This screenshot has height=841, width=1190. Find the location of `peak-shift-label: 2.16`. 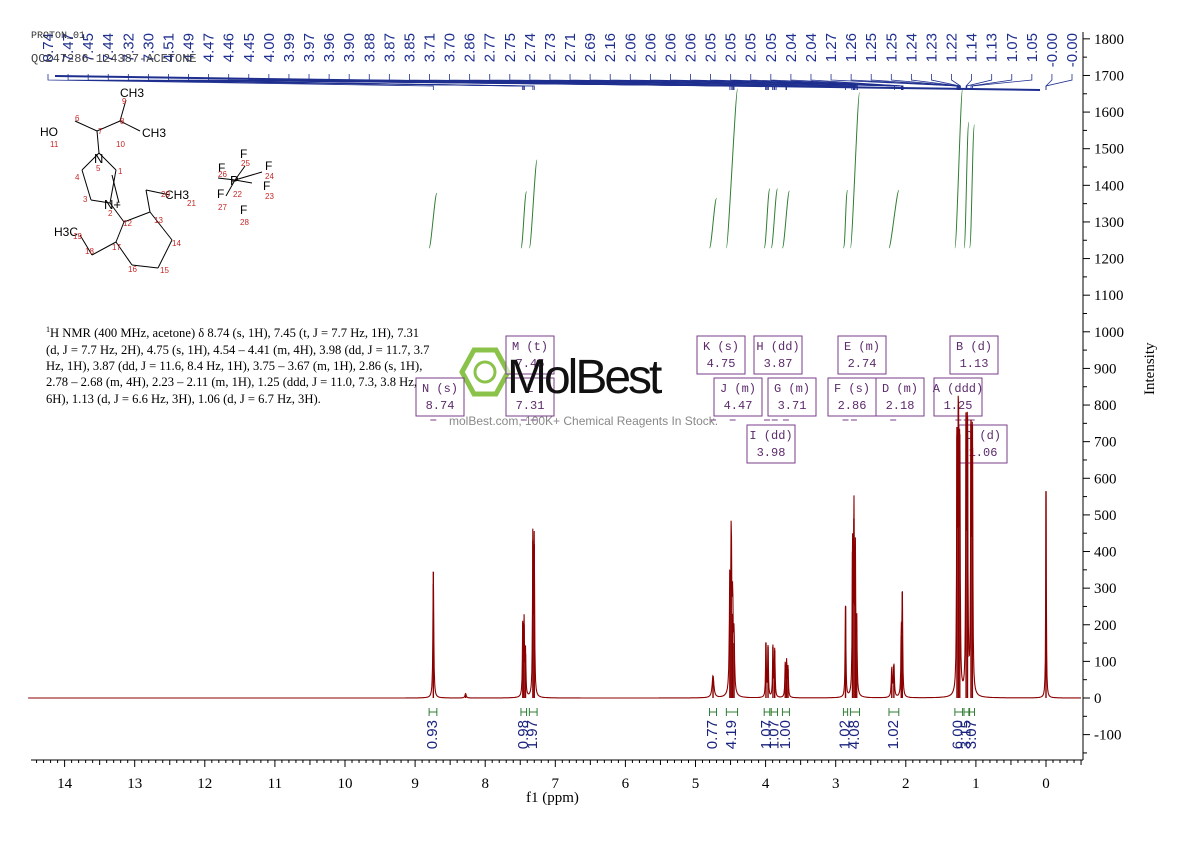

peak-shift-label: 2.16 is located at coordinates (610, 47).